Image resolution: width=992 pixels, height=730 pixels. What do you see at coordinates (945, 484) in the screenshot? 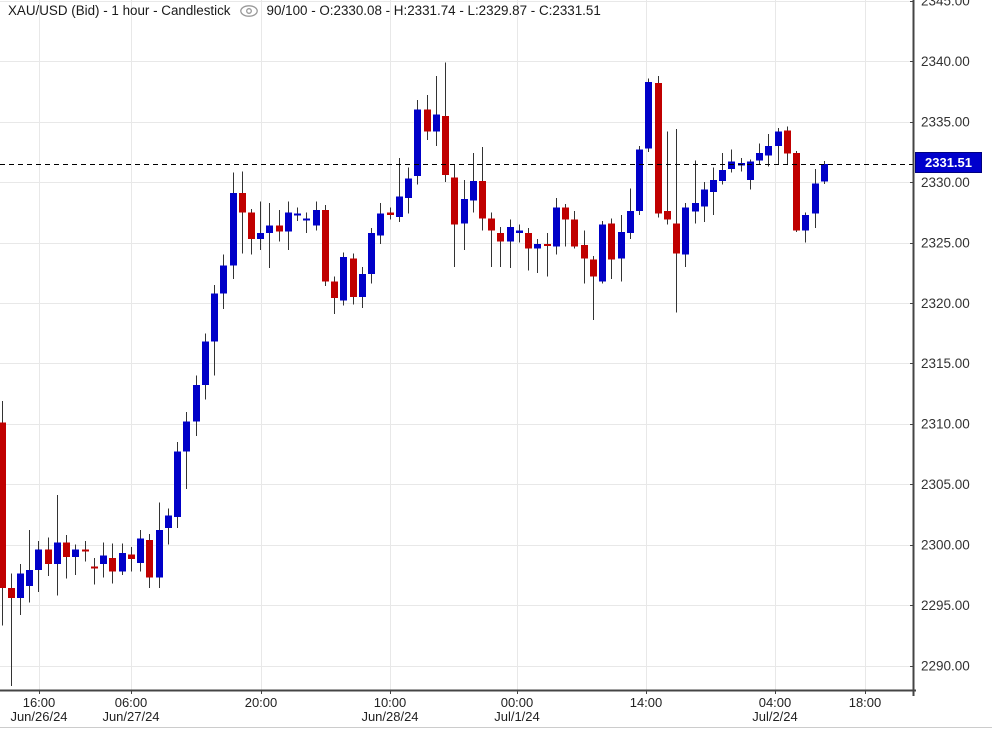
I see `price-axis-label: 2305.00` at bounding box center [945, 484].